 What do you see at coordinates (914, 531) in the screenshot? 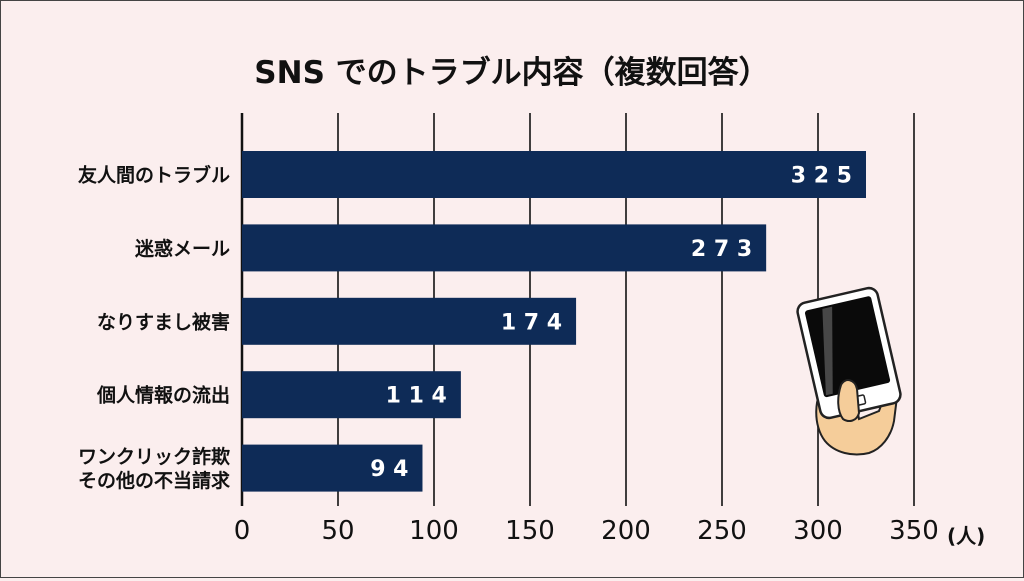
I see `x-tick-label: 350` at bounding box center [914, 531].